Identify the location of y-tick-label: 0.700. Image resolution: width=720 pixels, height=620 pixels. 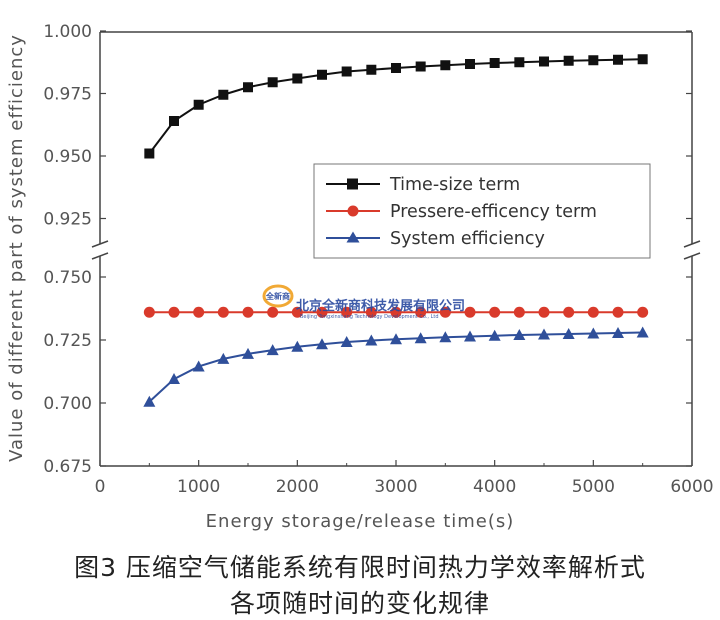
(67, 404).